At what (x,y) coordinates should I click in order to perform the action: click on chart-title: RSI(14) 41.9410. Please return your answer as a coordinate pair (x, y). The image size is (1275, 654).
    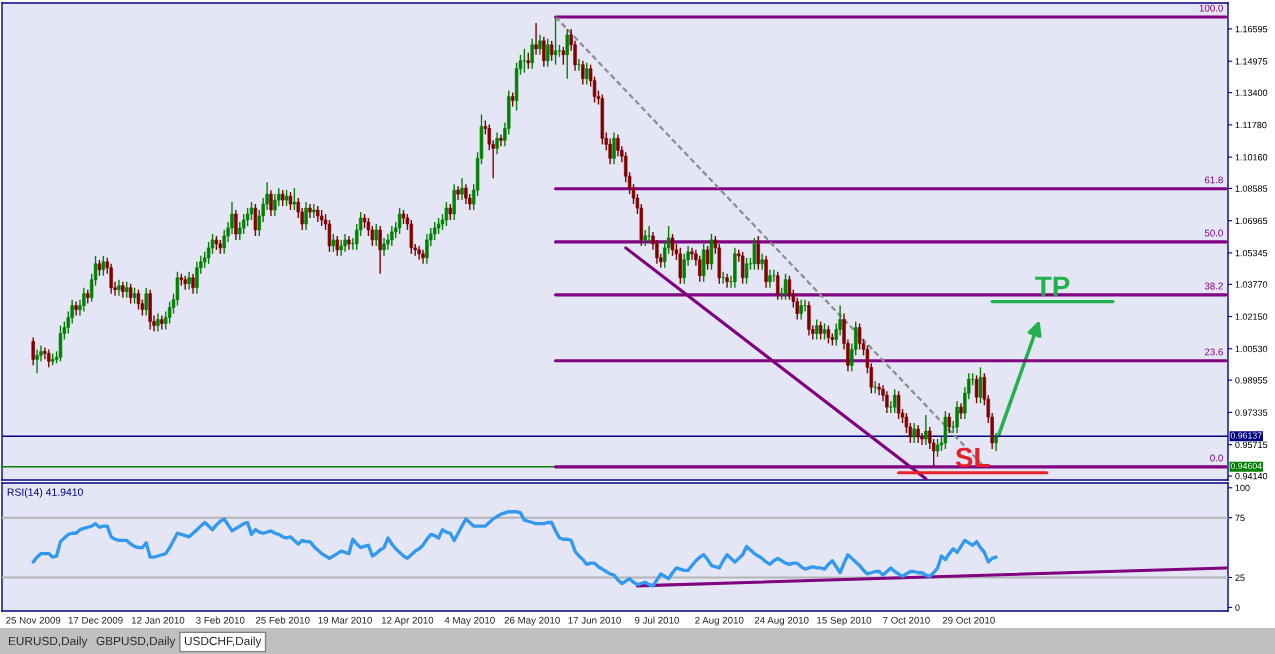
    Looking at the image, I should click on (45, 493).